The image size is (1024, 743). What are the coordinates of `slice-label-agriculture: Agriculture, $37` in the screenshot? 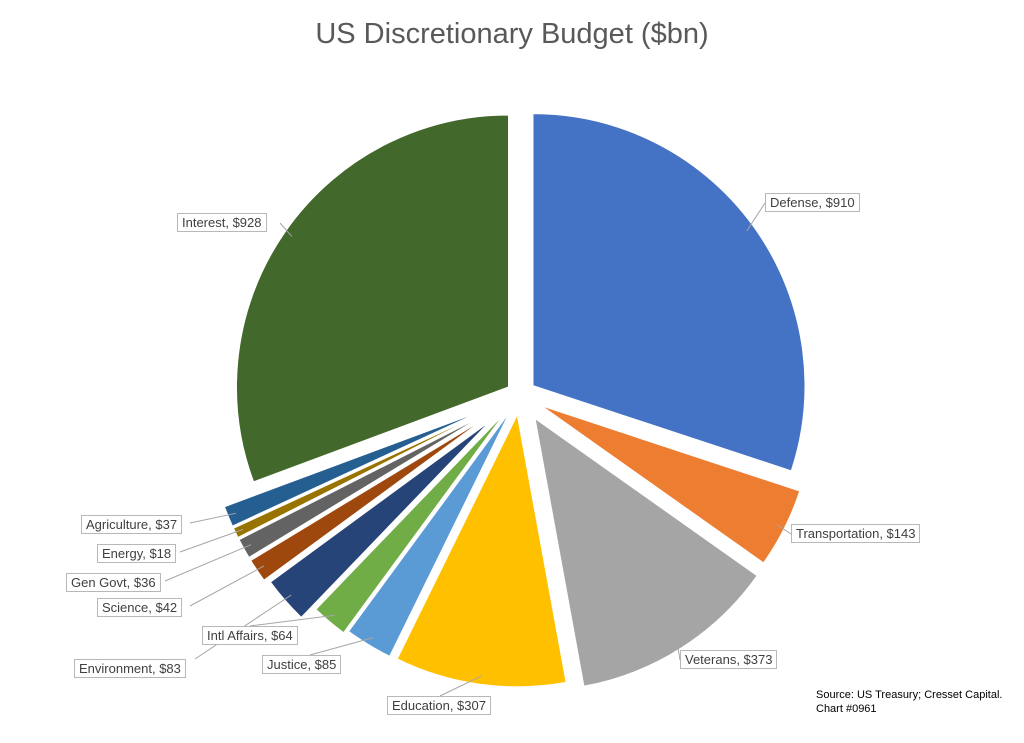 It's located at (132, 524).